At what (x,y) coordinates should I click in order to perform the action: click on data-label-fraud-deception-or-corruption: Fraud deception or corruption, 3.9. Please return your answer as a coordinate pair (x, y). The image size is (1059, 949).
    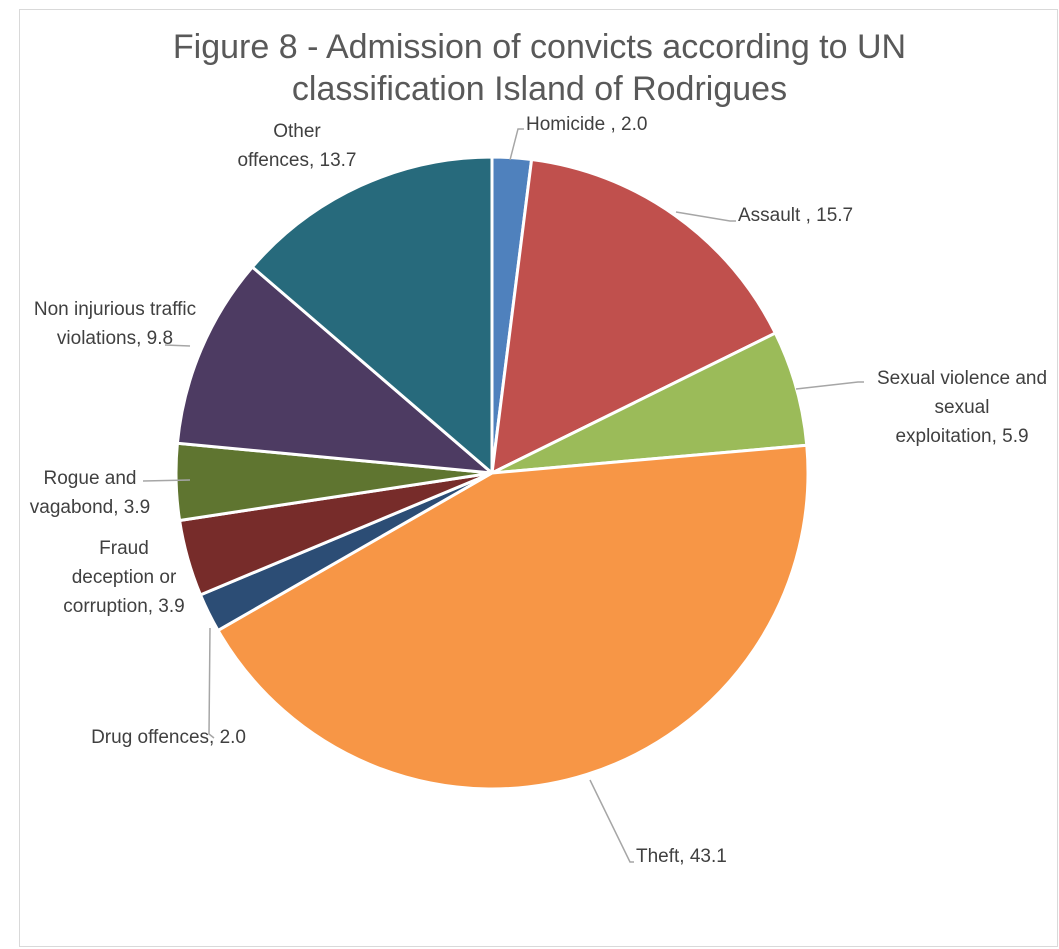
    Looking at the image, I should click on (123, 577).